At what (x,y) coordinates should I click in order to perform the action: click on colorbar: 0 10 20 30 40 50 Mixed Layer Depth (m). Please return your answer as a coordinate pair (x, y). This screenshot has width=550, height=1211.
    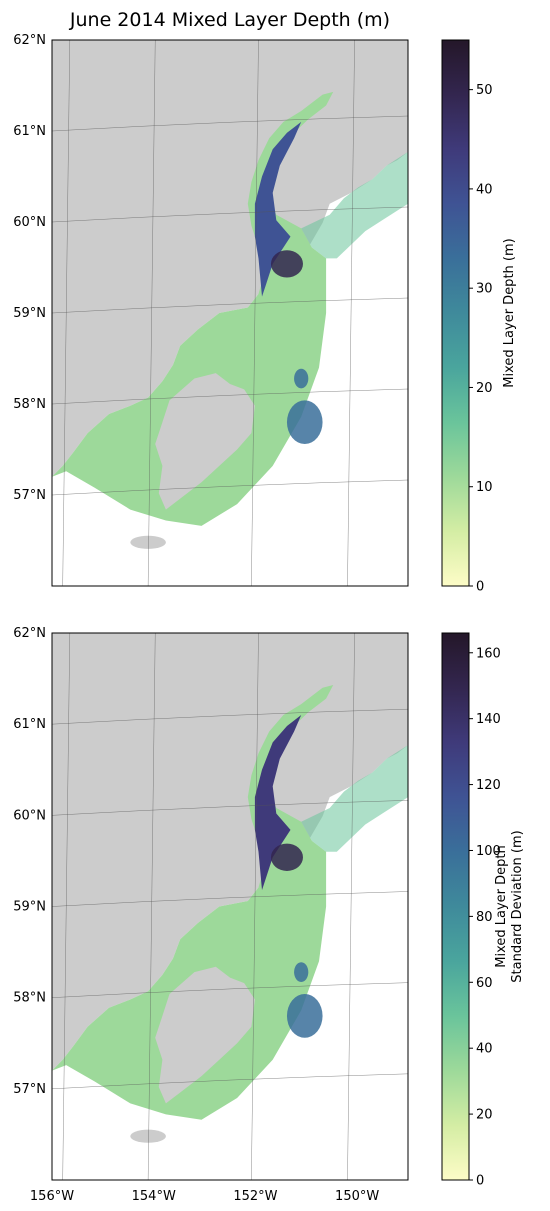
    Looking at the image, I should click on (479, 317).